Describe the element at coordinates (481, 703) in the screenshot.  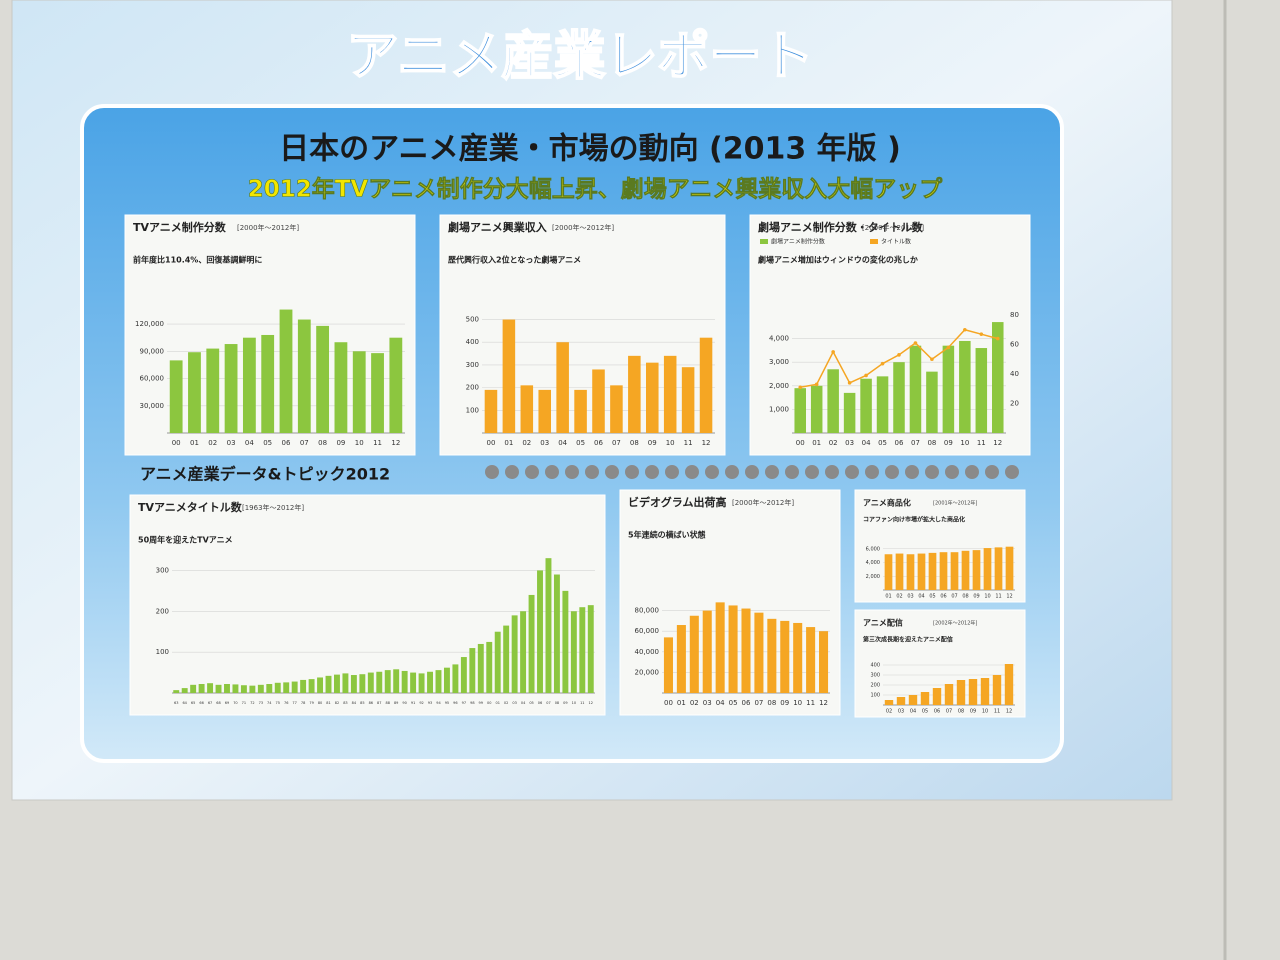
I see `x-tick-label: 99` at that location.